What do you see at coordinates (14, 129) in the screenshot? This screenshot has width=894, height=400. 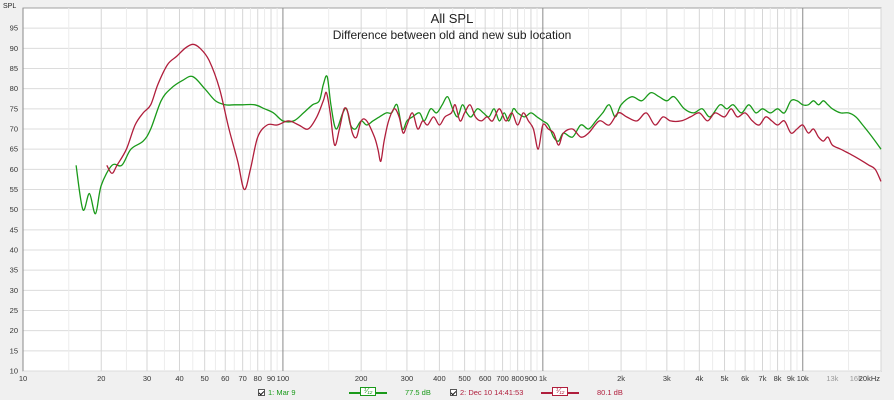 I see `y-tick-label: 70` at bounding box center [14, 129].